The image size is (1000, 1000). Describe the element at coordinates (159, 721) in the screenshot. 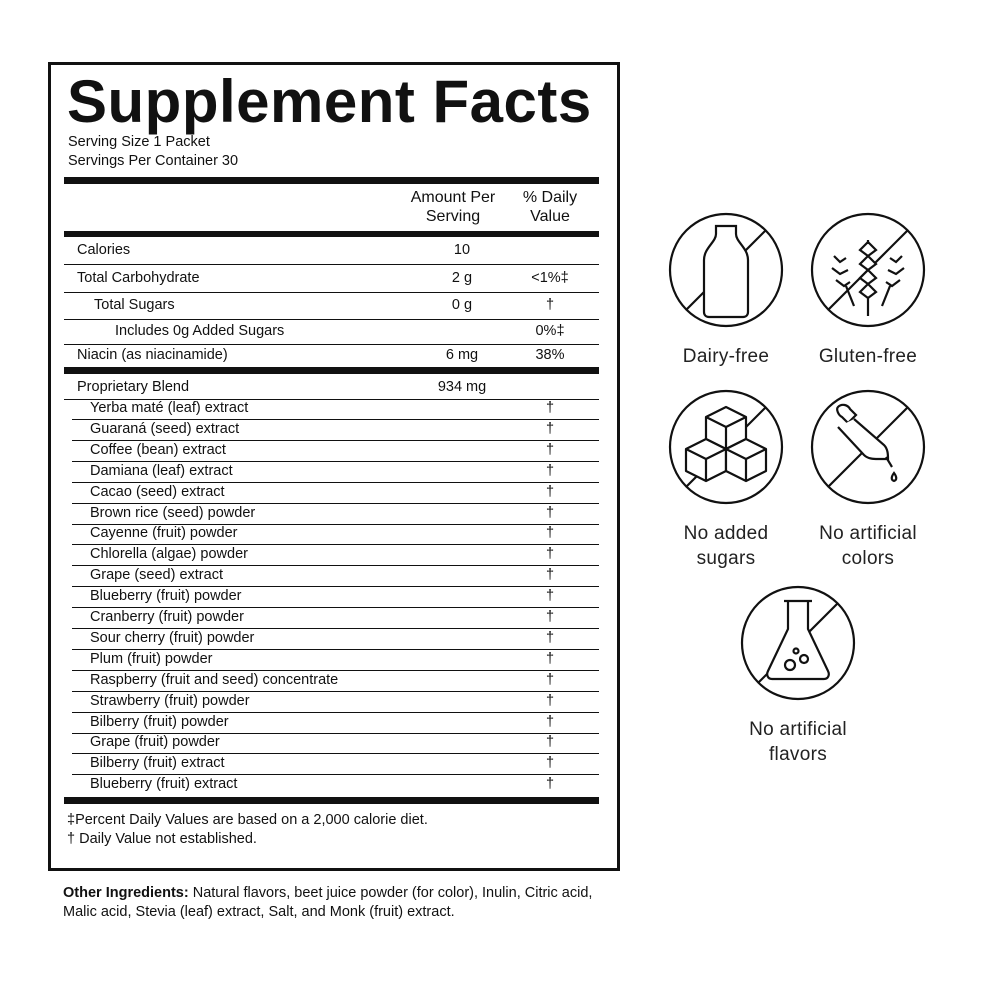

I see `nutrient-name: Bilberry (fruit) powder` at that location.